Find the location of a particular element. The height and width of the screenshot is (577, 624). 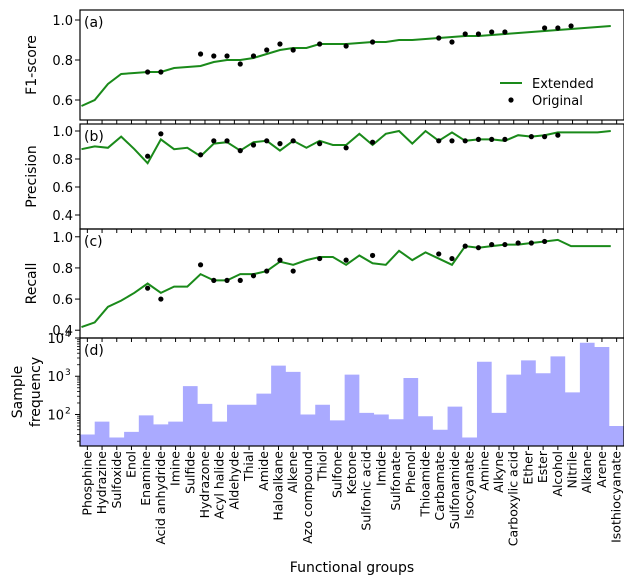

panel-label: (a) is located at coordinates (94, 23).